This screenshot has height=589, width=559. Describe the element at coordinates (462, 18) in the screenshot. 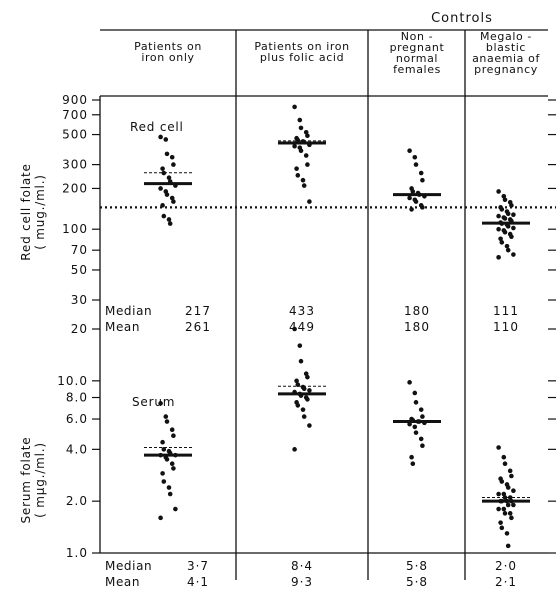

I see `controls-header: Controls` at that location.